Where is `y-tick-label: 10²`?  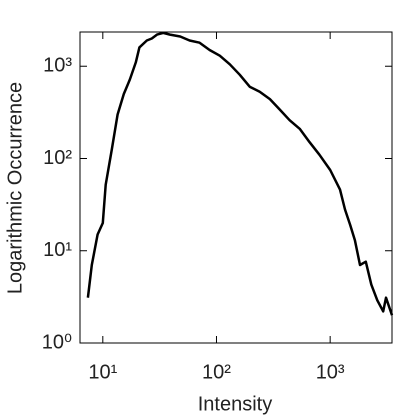 y-tick-label: 10² is located at coordinates (57, 158).